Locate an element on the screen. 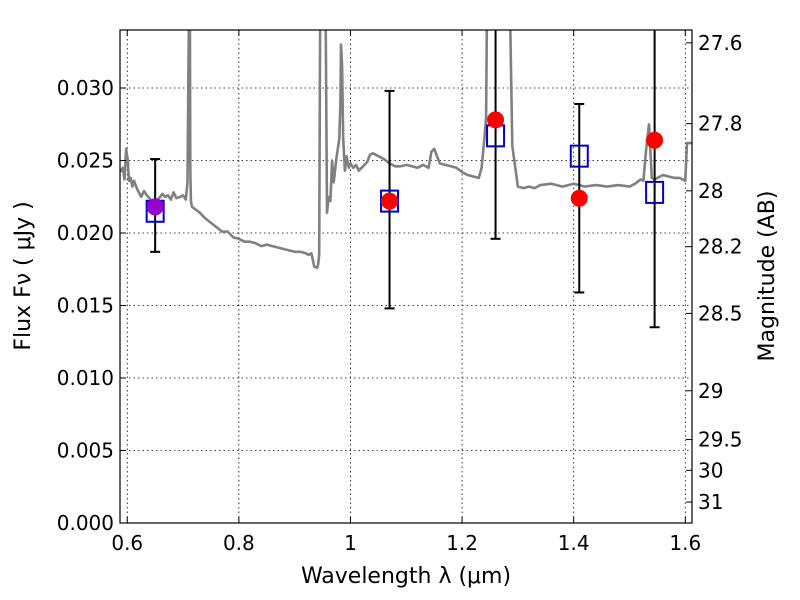  mag-tick-label: 28.5 is located at coordinates (720, 313).